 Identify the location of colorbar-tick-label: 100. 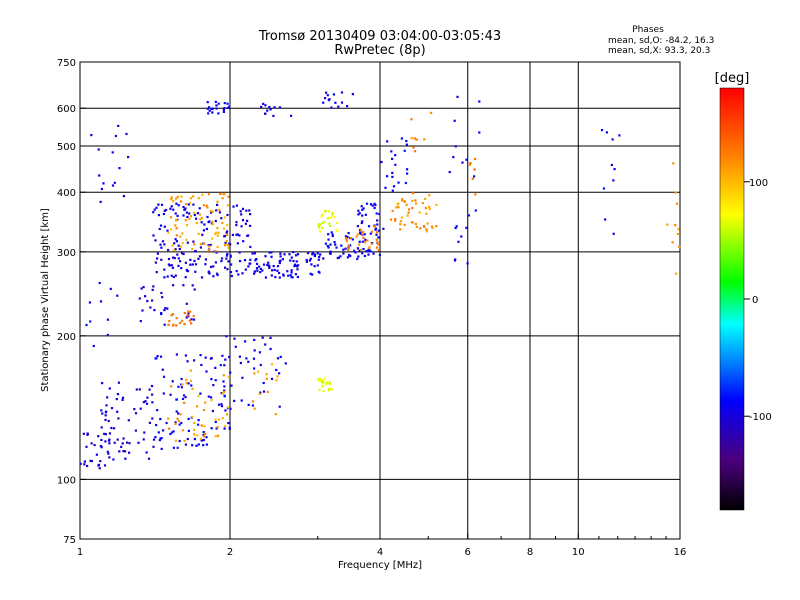
(758, 183).